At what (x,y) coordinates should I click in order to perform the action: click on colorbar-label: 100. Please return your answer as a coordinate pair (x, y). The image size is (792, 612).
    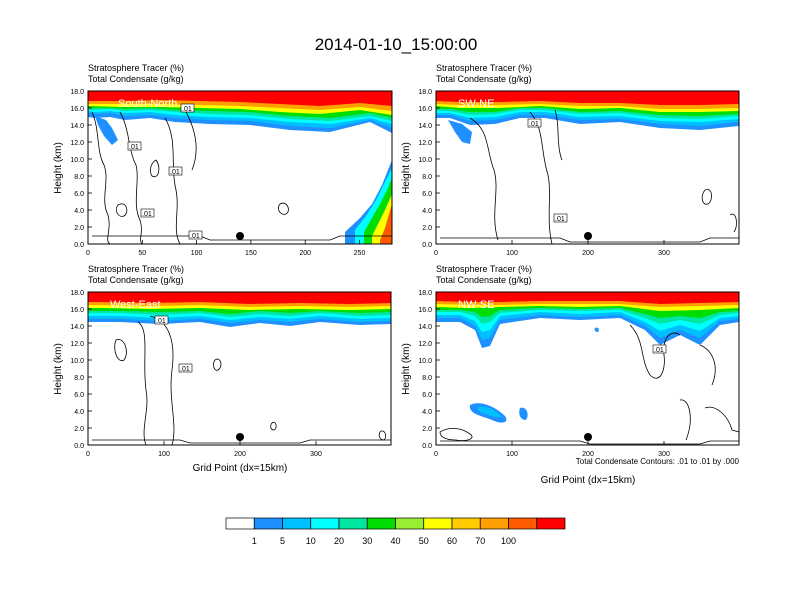
    Looking at the image, I should click on (508, 541).